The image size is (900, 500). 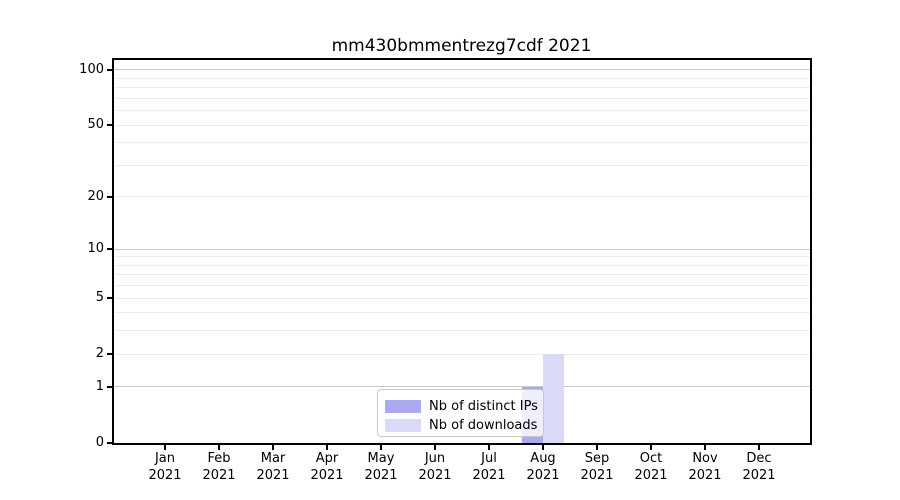 I want to click on x-tick-label-mar: Mar 2021, so click(x=273, y=467).